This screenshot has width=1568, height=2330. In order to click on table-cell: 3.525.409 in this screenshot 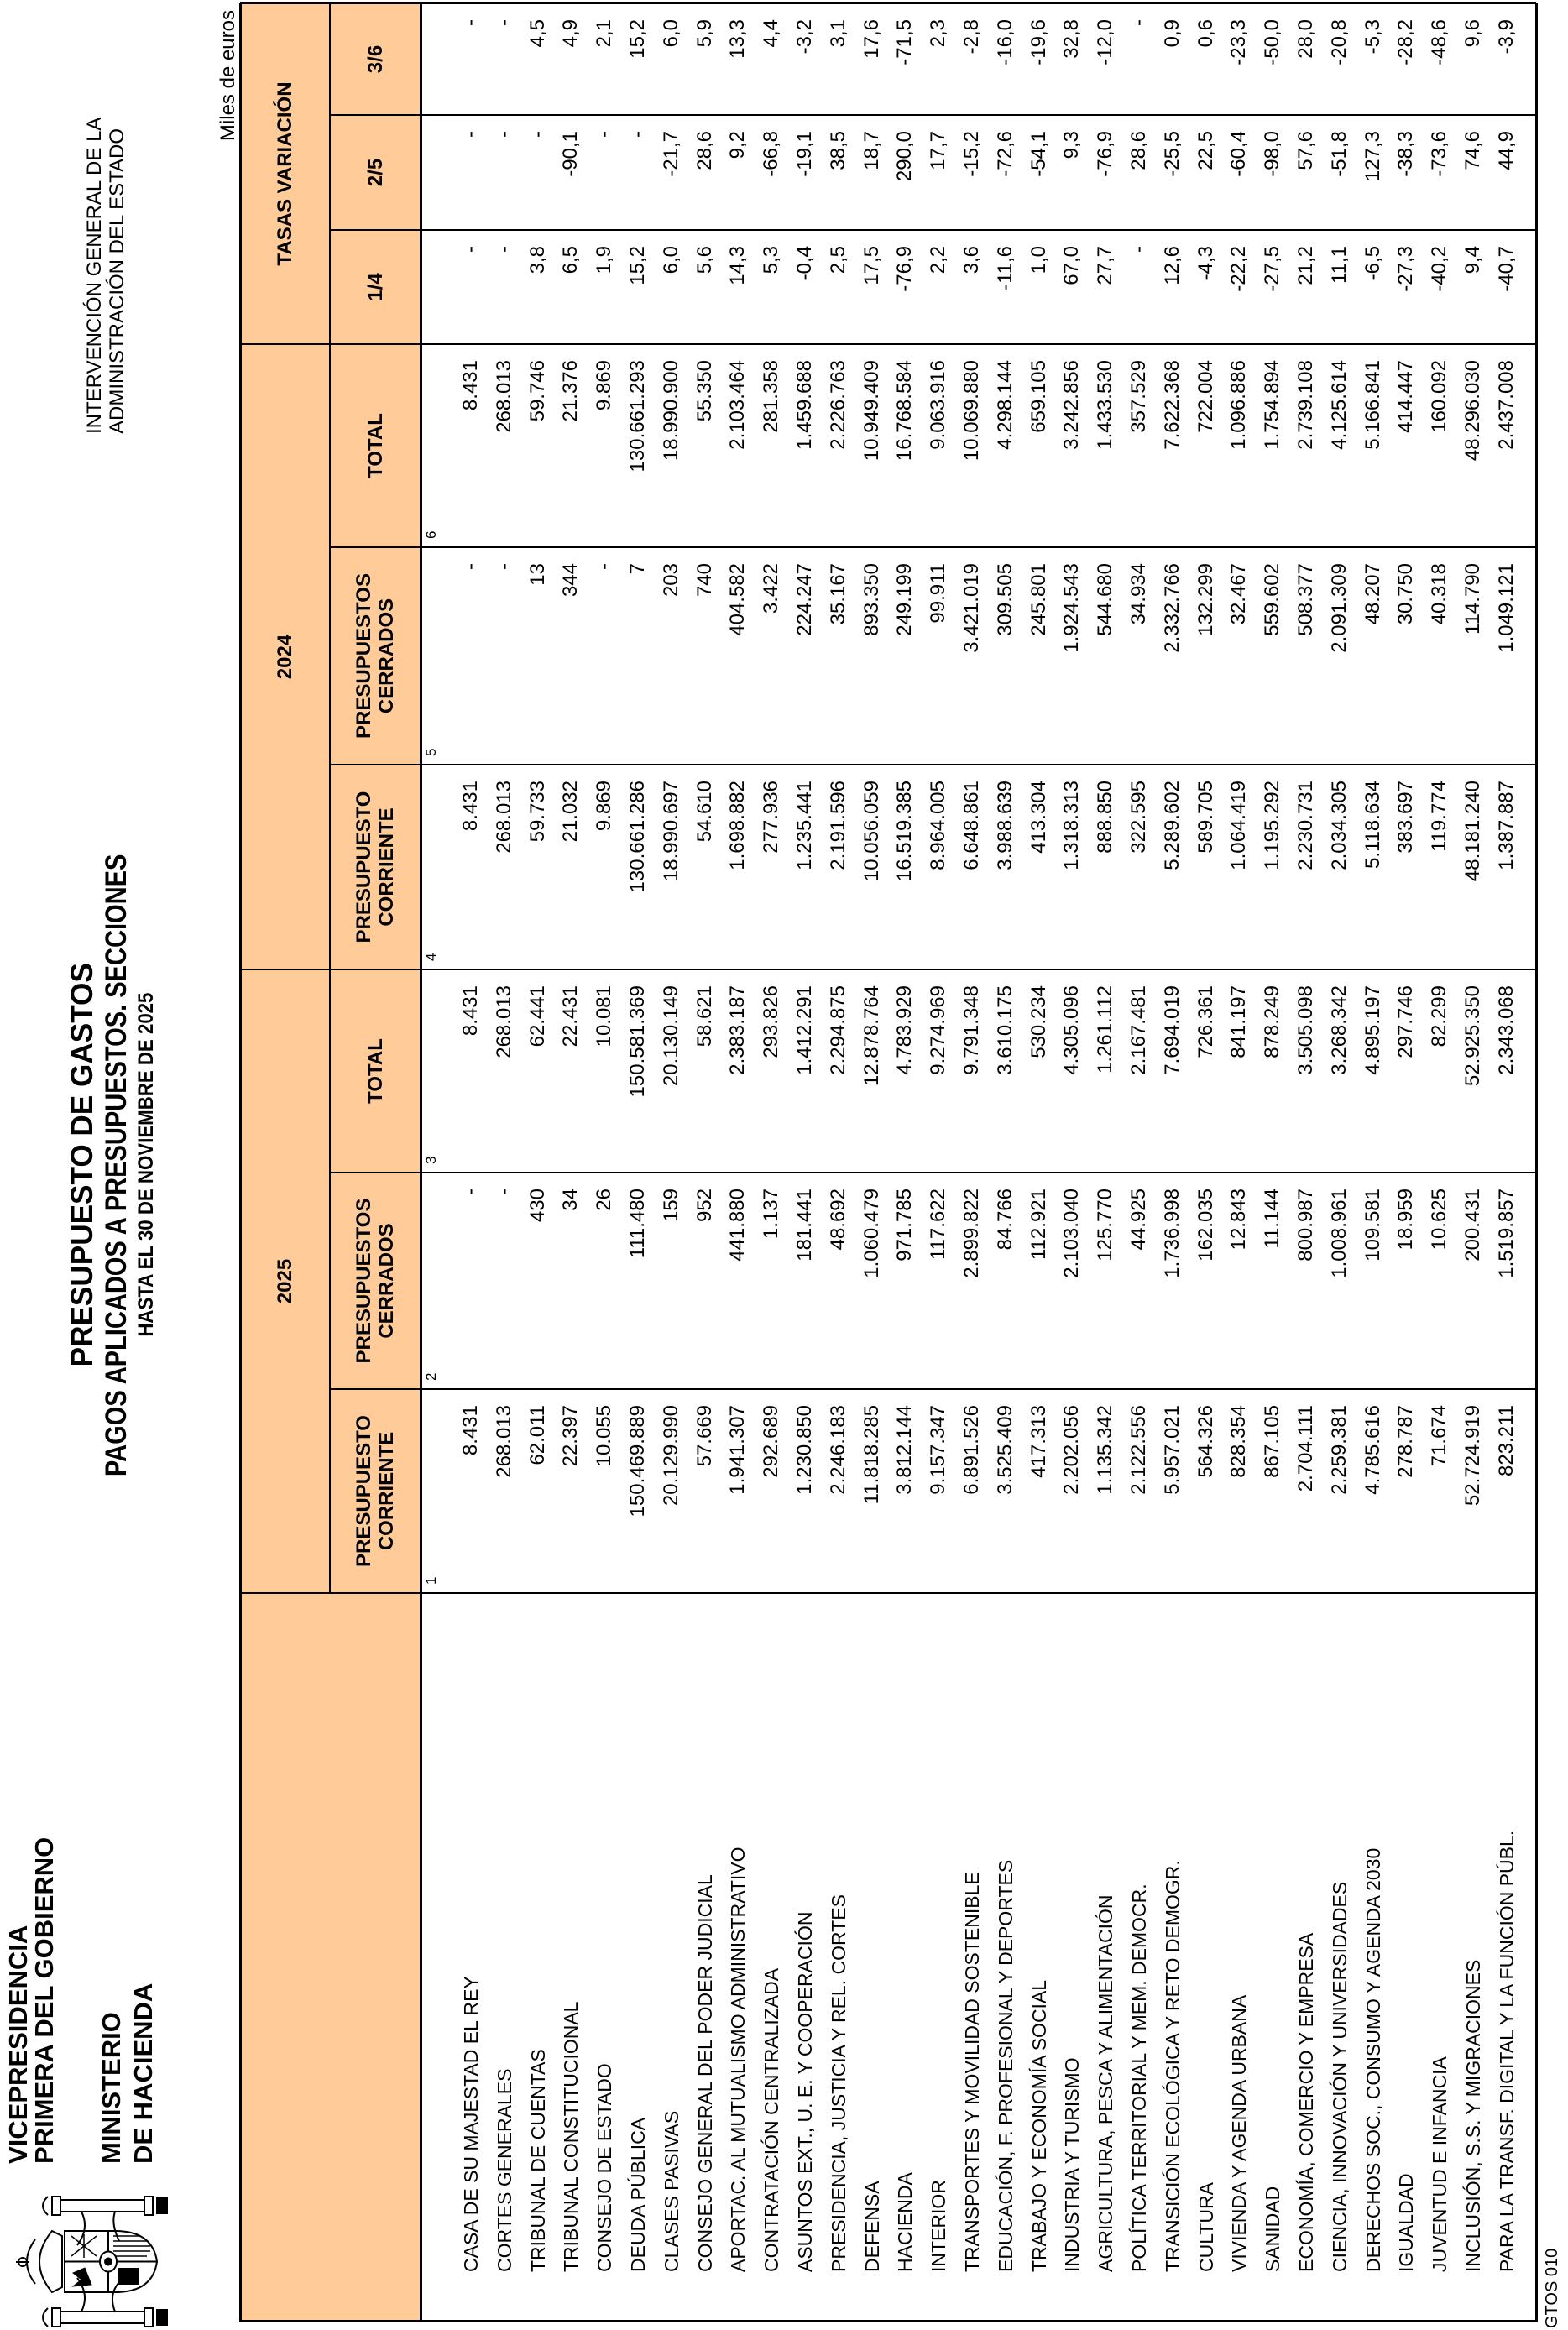, I will do `click(1005, 1450)`.